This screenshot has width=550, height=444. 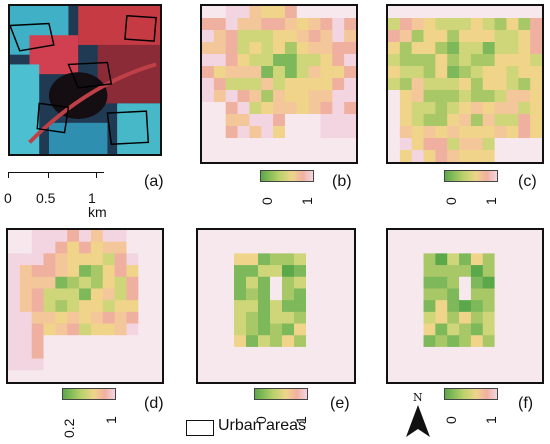 I want to click on scale-label-05: 0.5, so click(x=46, y=198).